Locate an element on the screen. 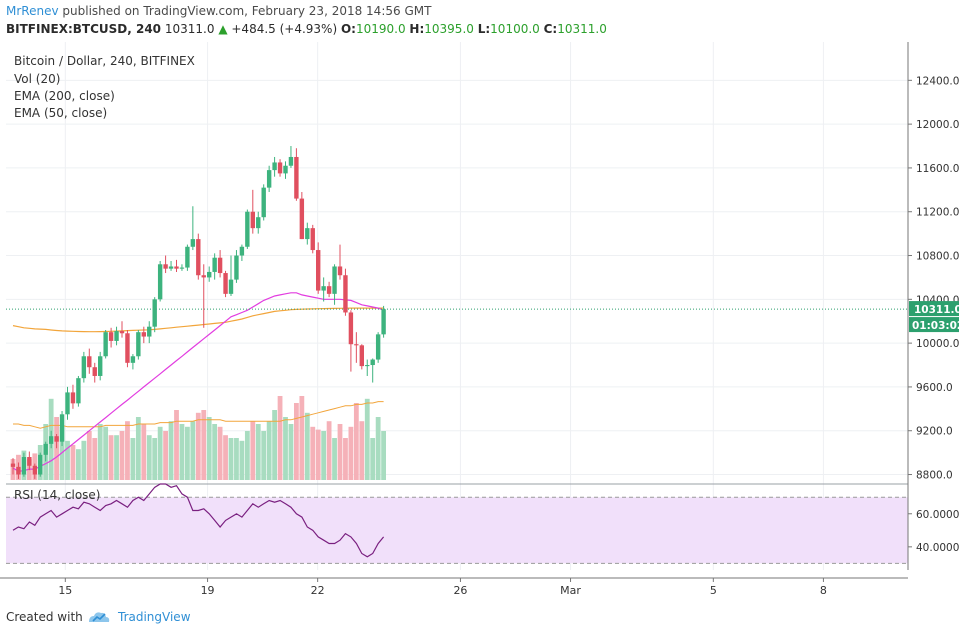  time-tick-label: Mar is located at coordinates (570, 590).